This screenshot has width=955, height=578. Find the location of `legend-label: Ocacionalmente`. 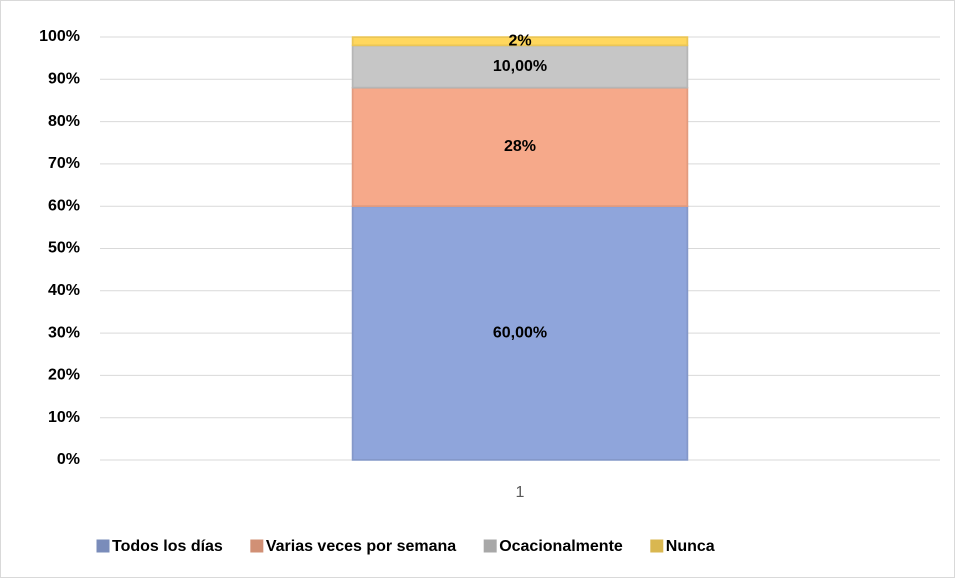

legend-label: Ocacionalmente is located at coordinates (561, 546).